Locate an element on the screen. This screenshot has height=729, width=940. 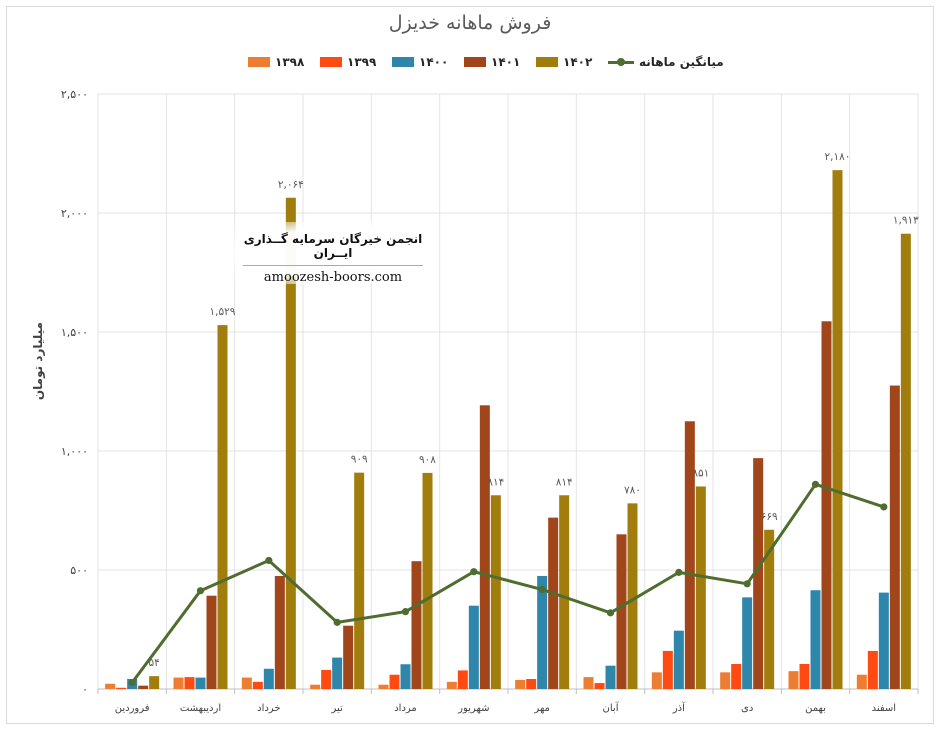
x-tick-label: اردیبهشت is located at coordinates (200, 708).